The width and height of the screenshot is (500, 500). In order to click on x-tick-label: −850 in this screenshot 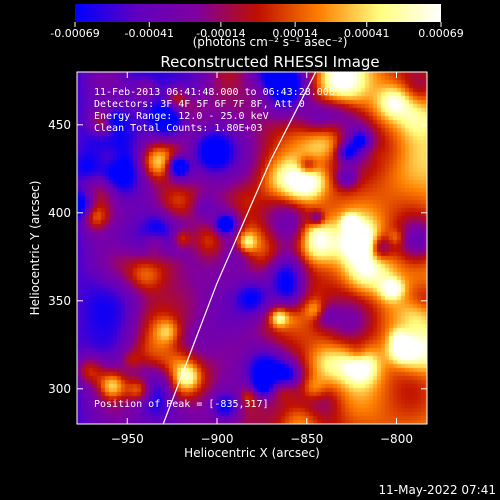, I will do `click(306, 439)`.